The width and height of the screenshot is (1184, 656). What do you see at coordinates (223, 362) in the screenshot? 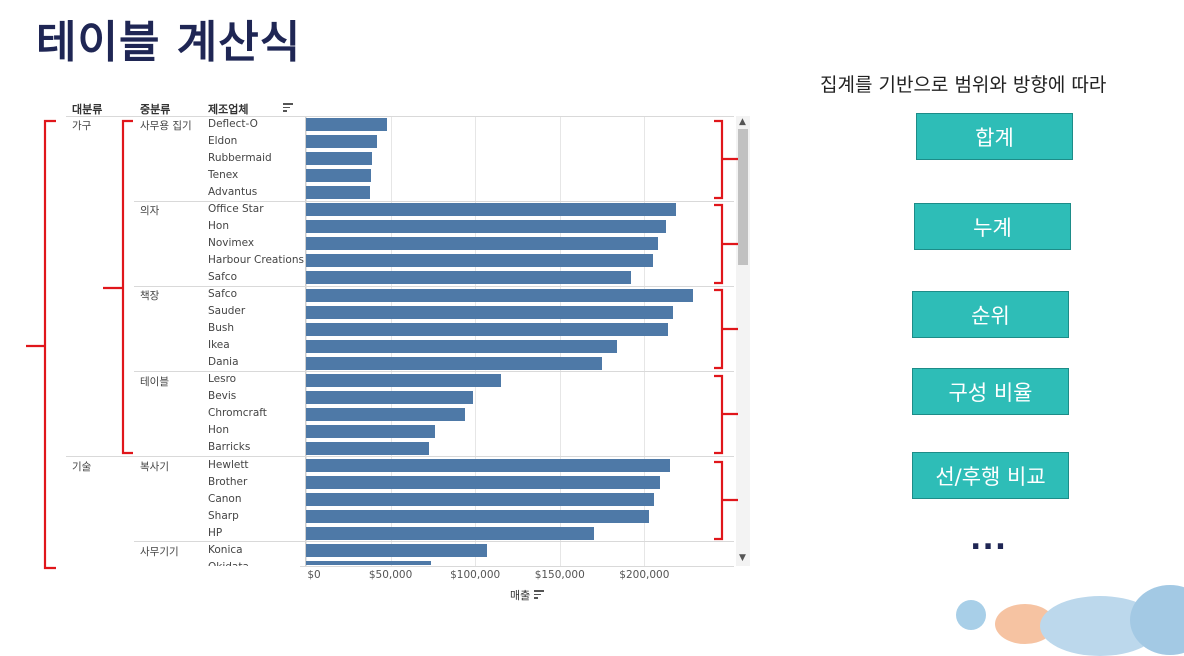
I see `manufacturer-label: Dania` at bounding box center [223, 362].